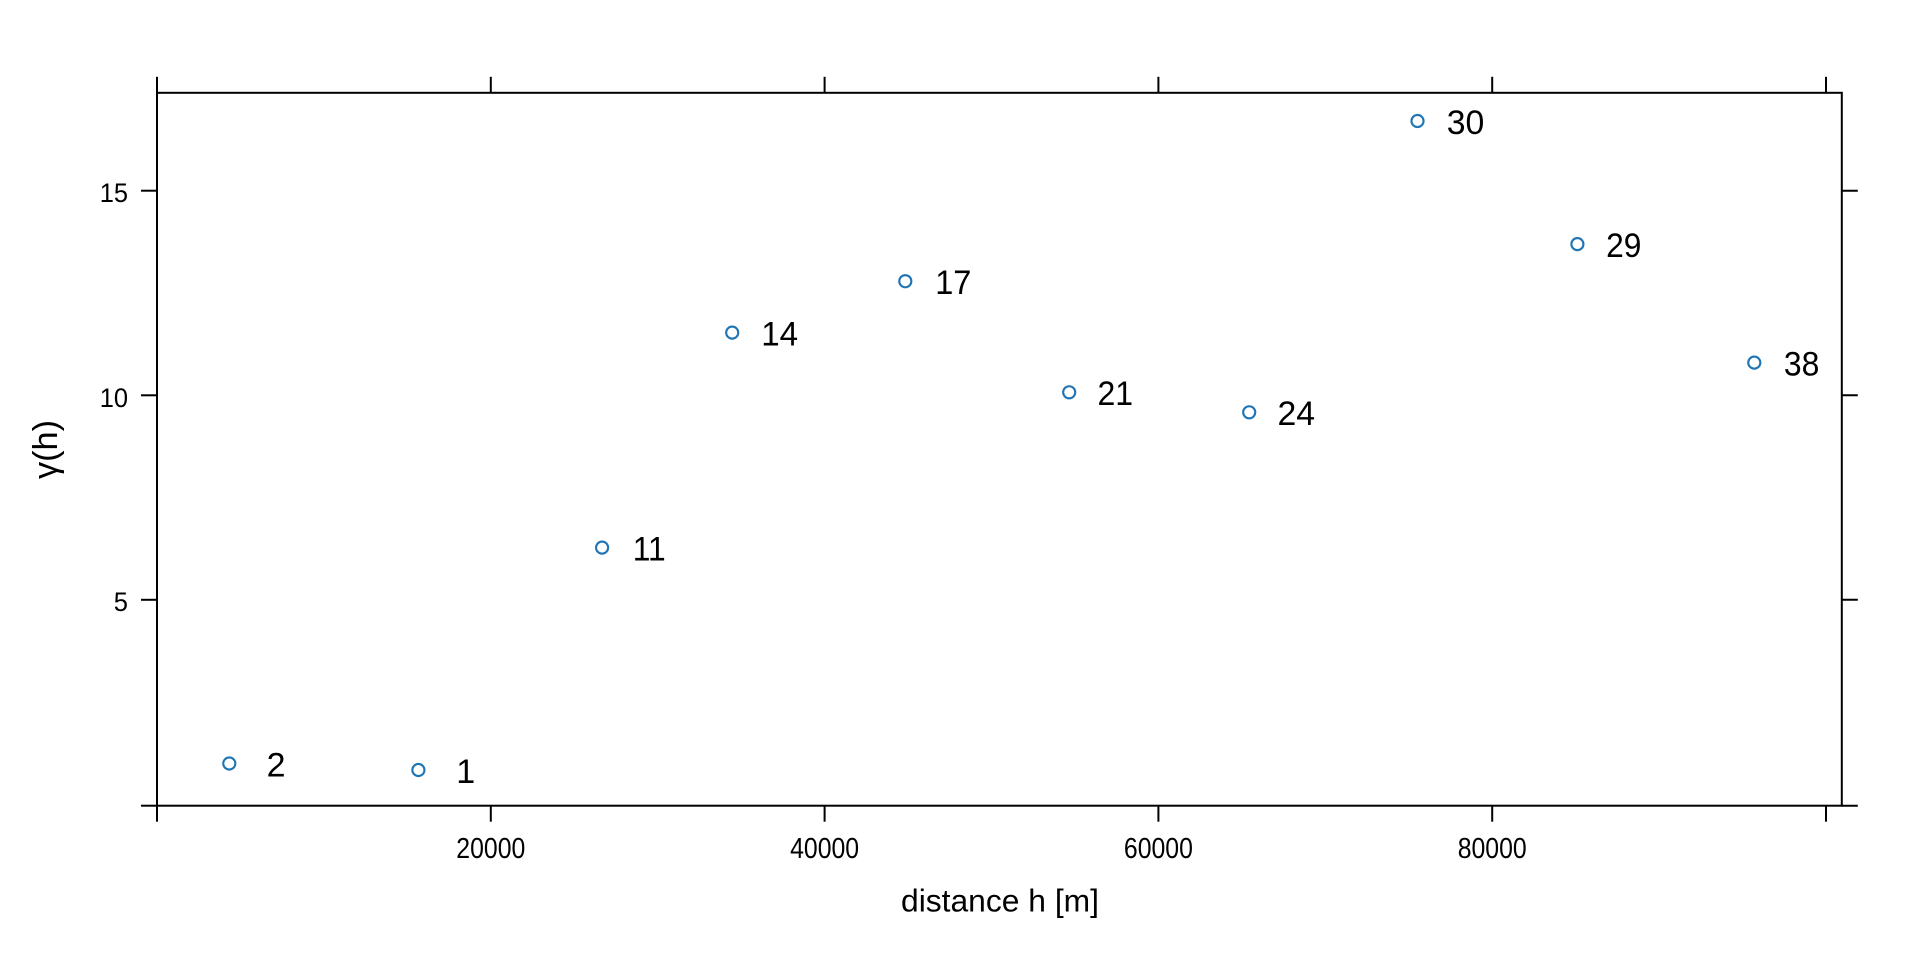 The width and height of the screenshot is (1920, 960). Describe the element at coordinates (953, 283) in the screenshot. I see `svg-text: 17` at that location.